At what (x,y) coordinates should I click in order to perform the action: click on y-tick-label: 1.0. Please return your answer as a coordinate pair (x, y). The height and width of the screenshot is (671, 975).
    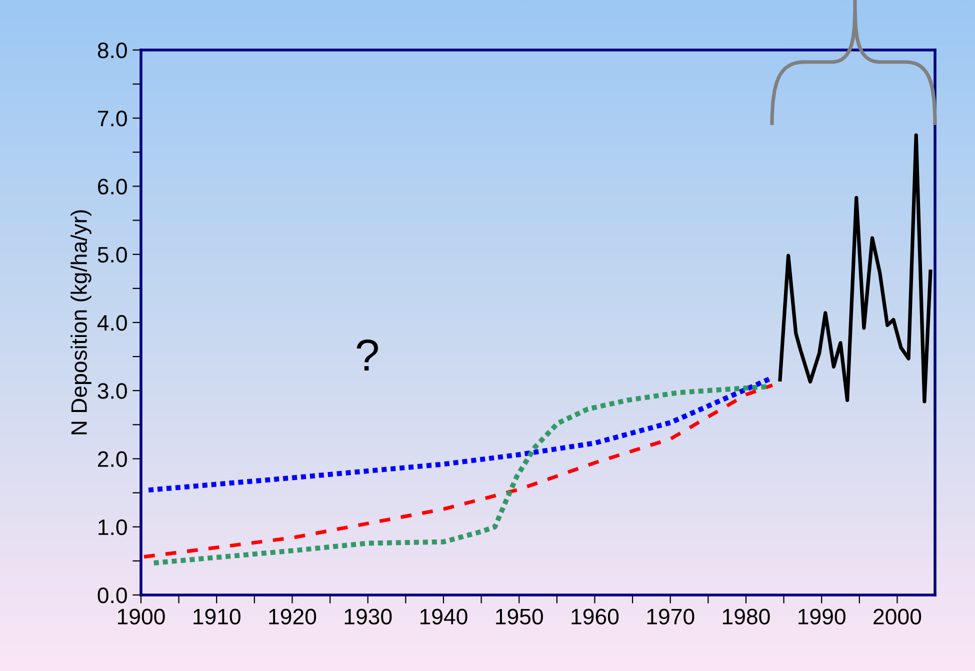
    Looking at the image, I should click on (112, 527).